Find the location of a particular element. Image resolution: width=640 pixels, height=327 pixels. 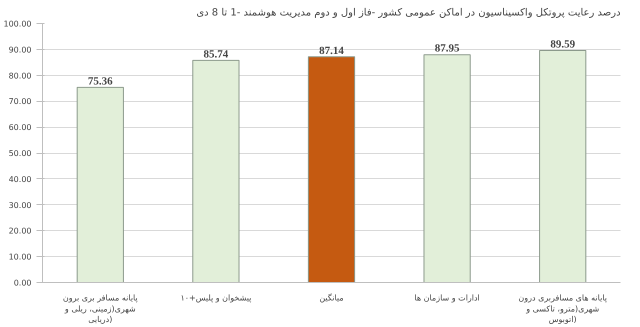

x-tick-label: پیشخوان و پلیس+۱۰ is located at coordinates (216, 298).